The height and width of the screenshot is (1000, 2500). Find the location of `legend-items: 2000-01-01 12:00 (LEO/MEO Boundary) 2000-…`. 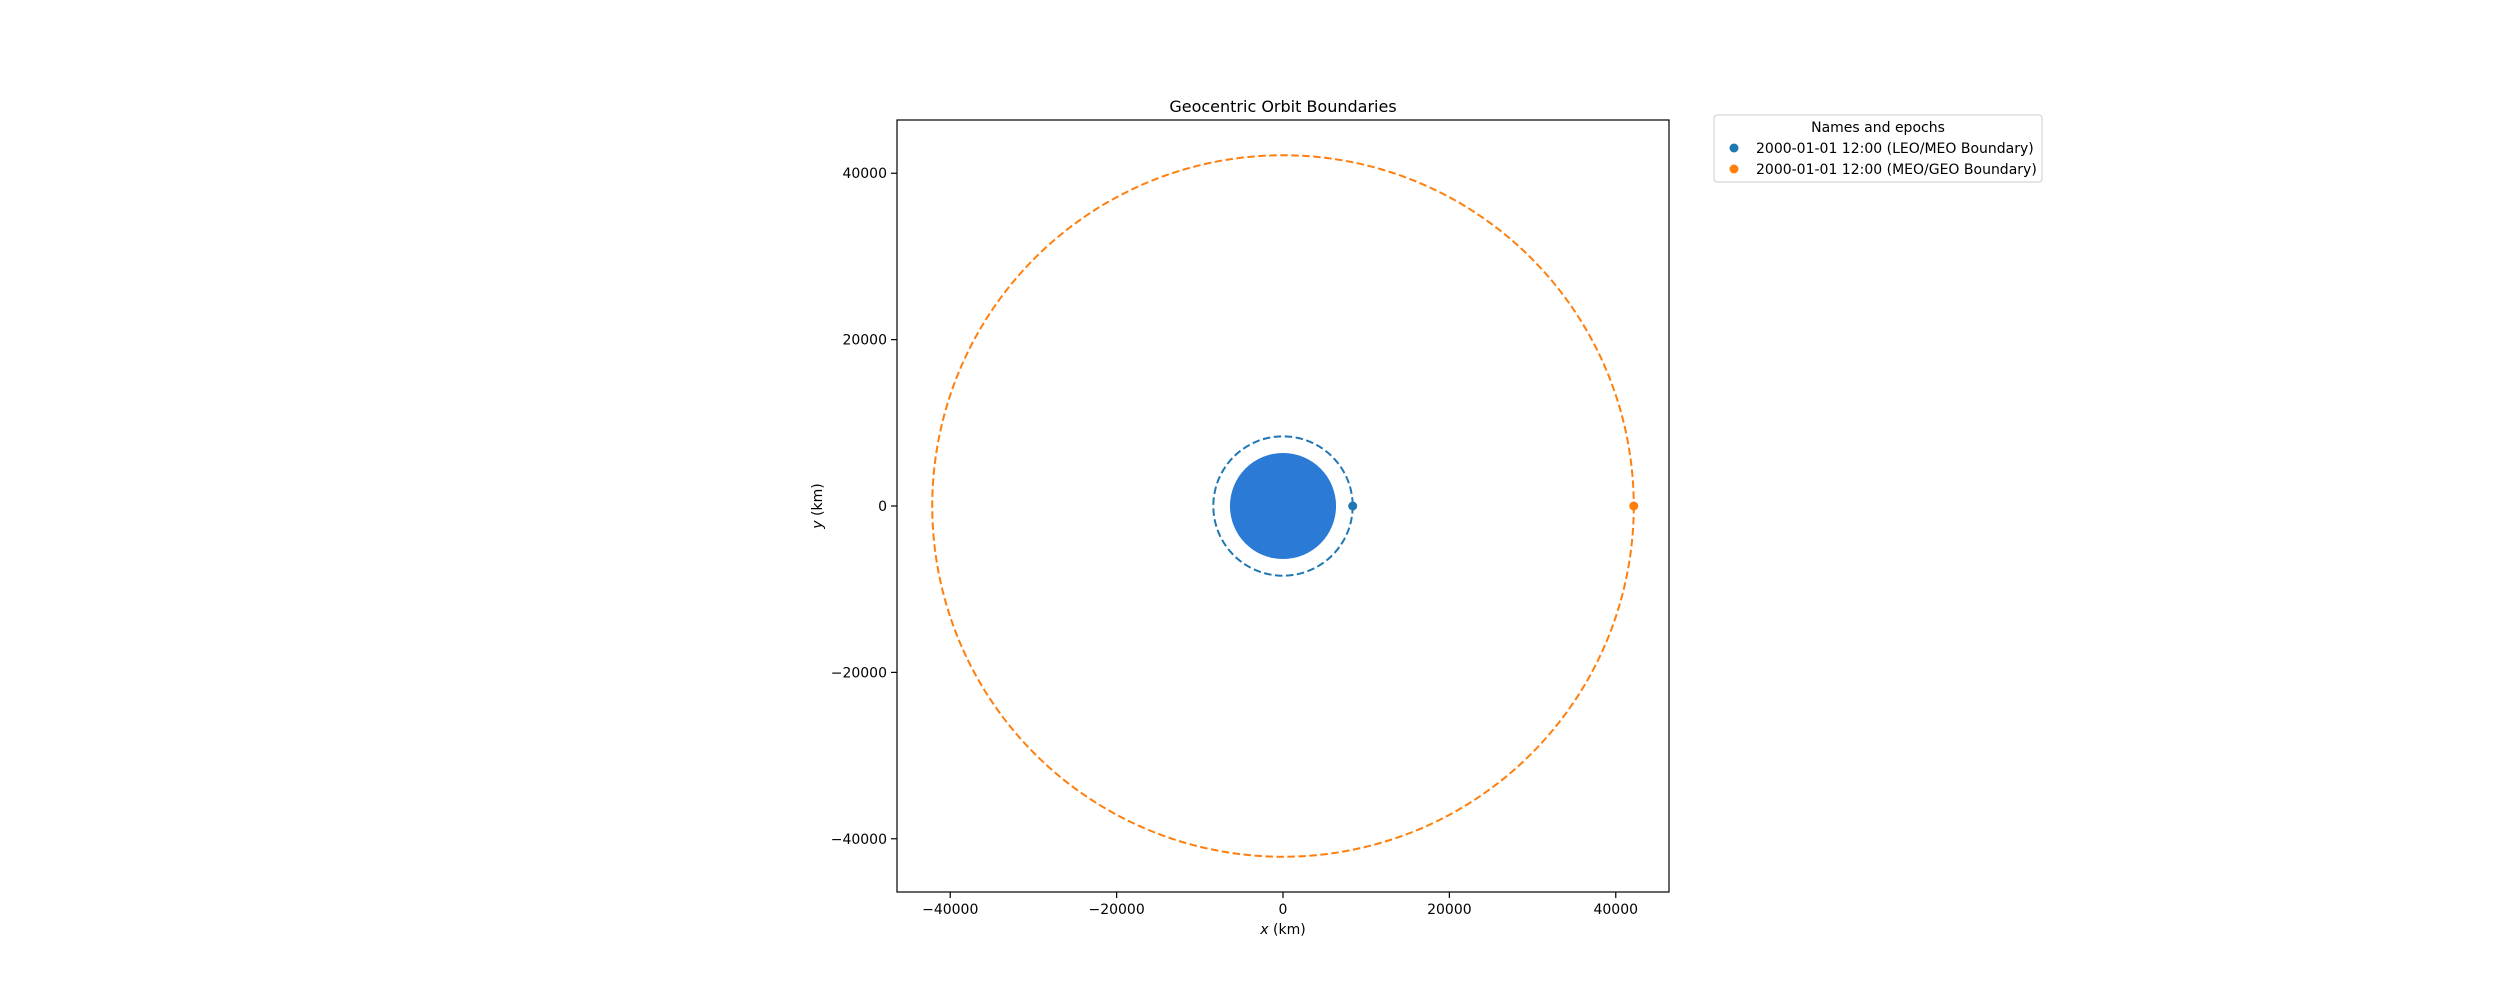

legend-items: 2000-01-01 12:00 (LEO/MEO Boundary) 2000-… is located at coordinates (1883, 159).